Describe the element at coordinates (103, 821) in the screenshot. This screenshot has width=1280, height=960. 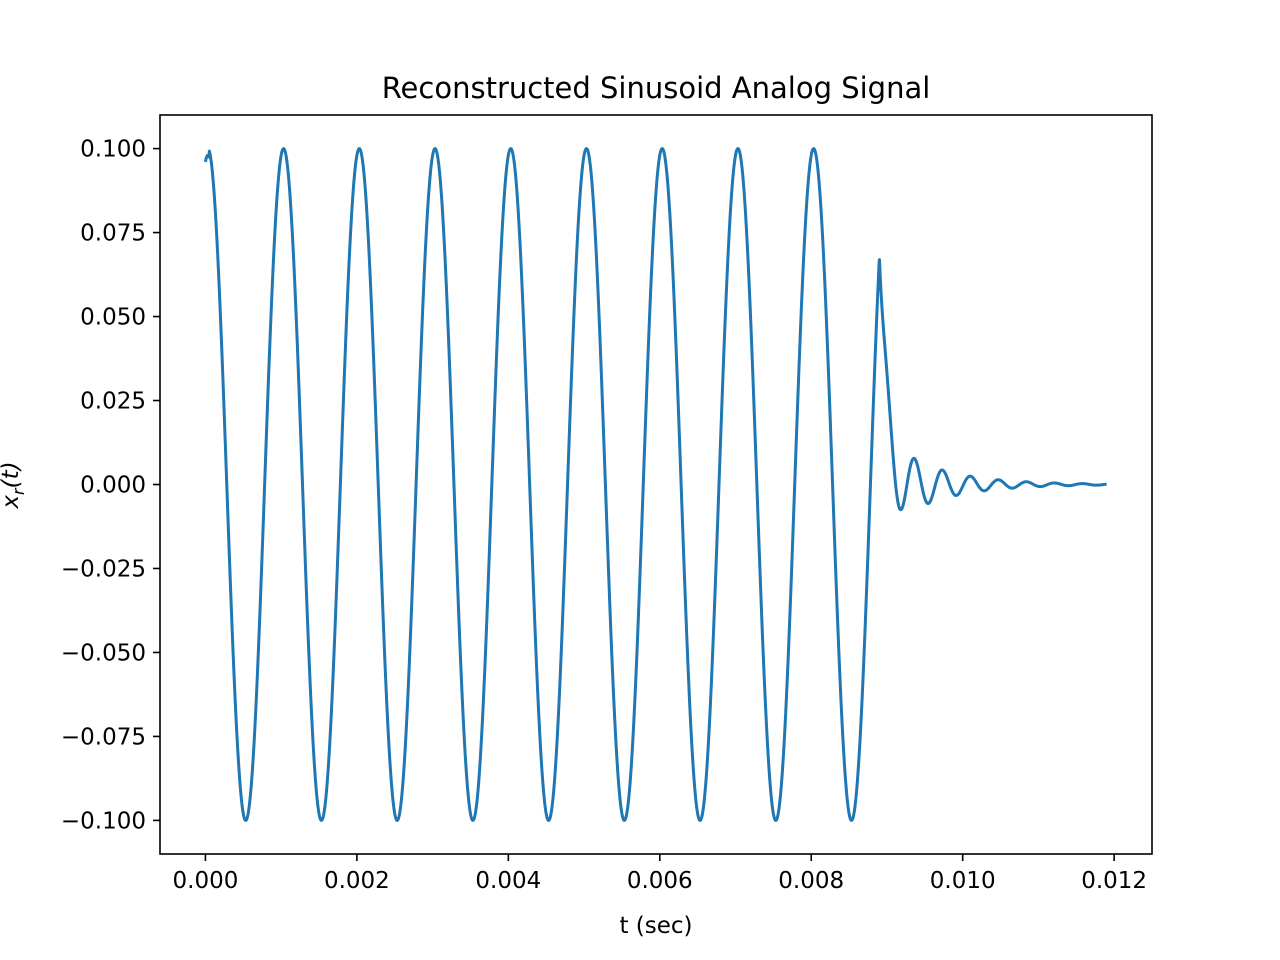
I see `y-tick-label: −0.100` at that location.